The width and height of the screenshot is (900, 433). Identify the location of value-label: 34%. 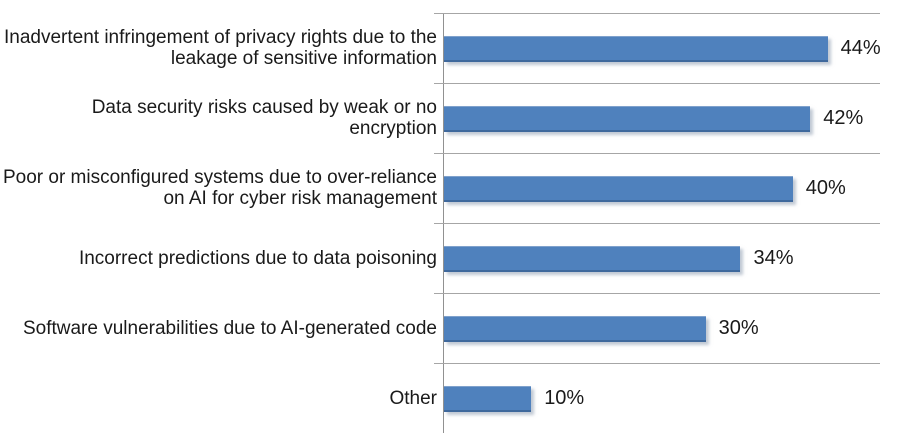
(773, 258).